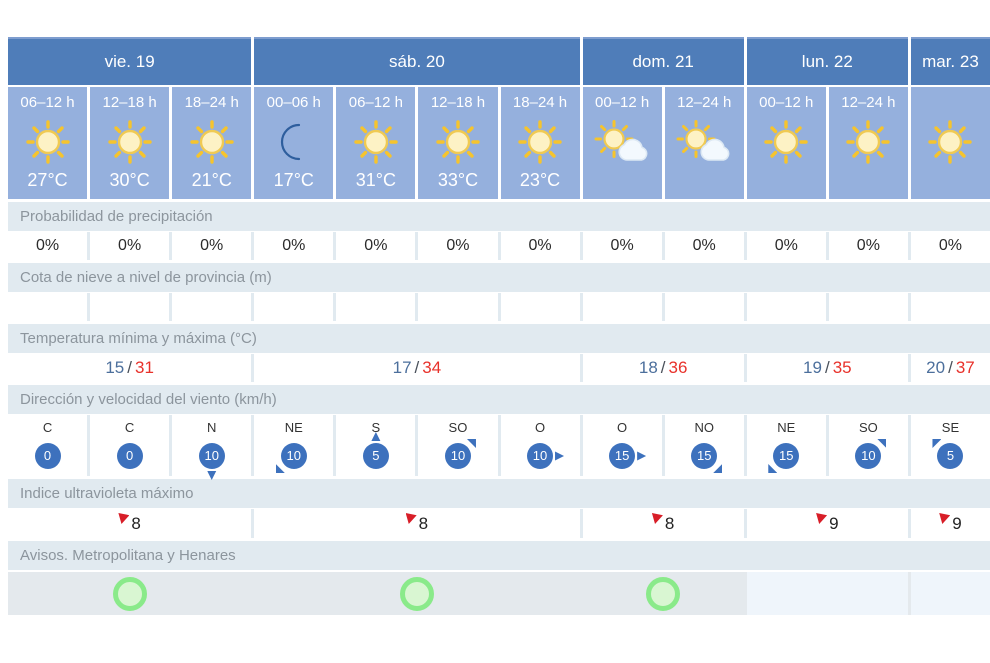 The height and width of the screenshot is (663, 990). What do you see at coordinates (628, 456) in the screenshot?
I see `wind-speed-badge: 15` at bounding box center [628, 456].